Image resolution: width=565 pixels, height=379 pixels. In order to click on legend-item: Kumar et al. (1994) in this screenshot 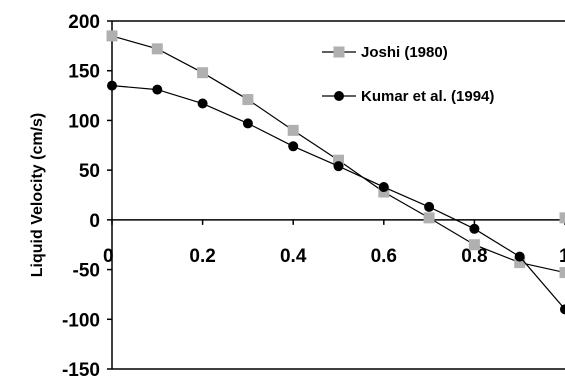, I will do `click(408, 96)`.